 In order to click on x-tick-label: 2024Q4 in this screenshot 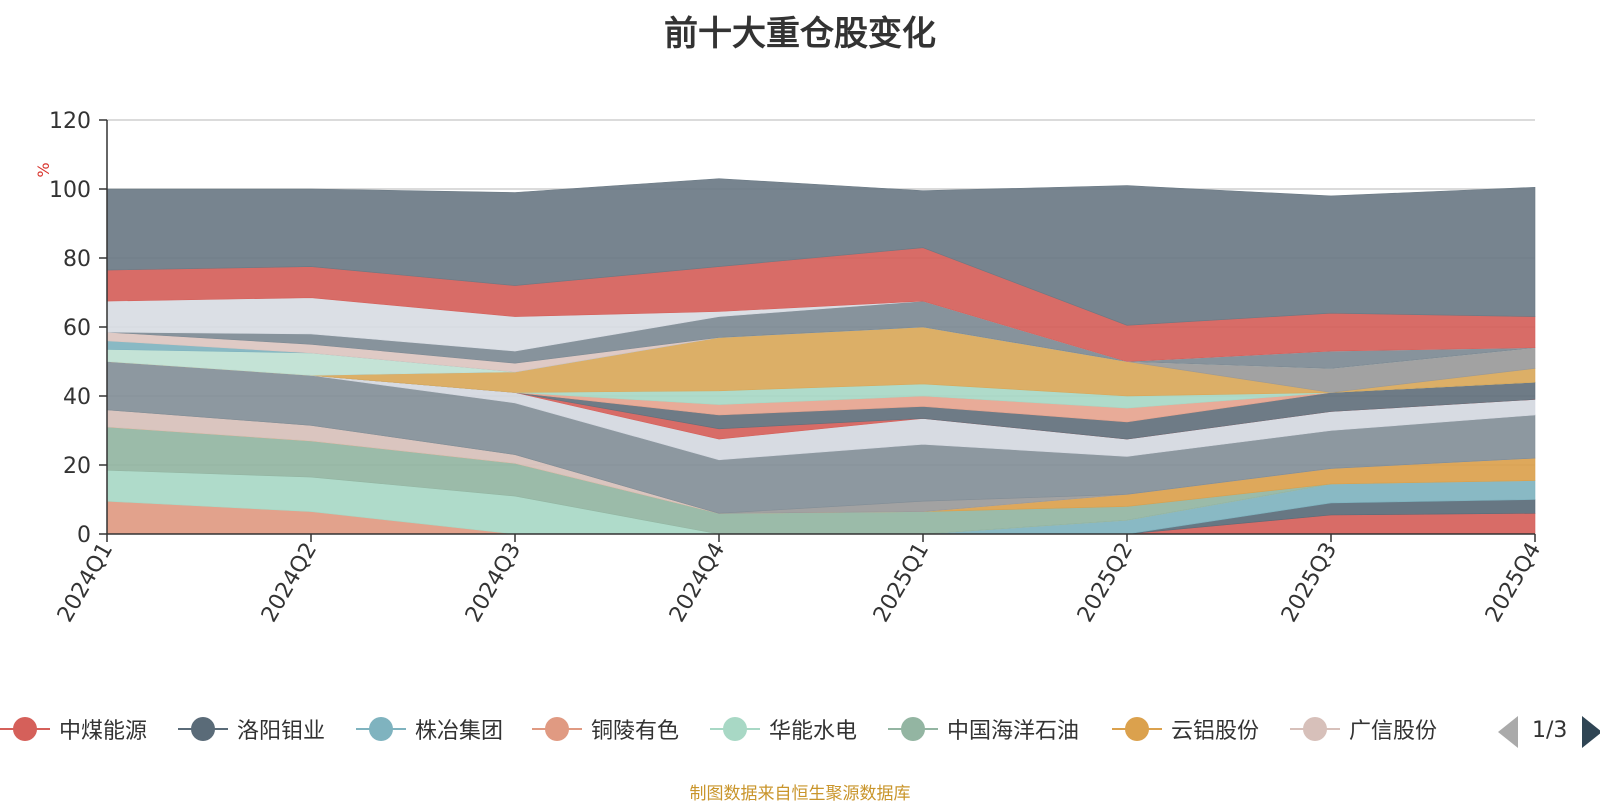, I will do `click(697, 583)`.